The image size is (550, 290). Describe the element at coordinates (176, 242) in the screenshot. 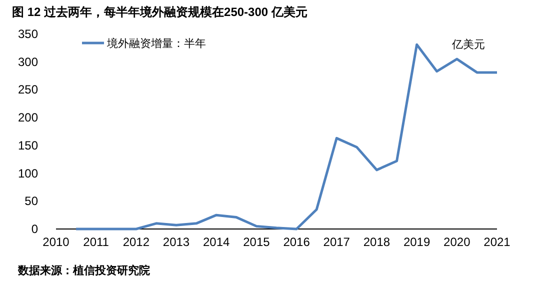

I see `x-tick-label: 2013` at that location.